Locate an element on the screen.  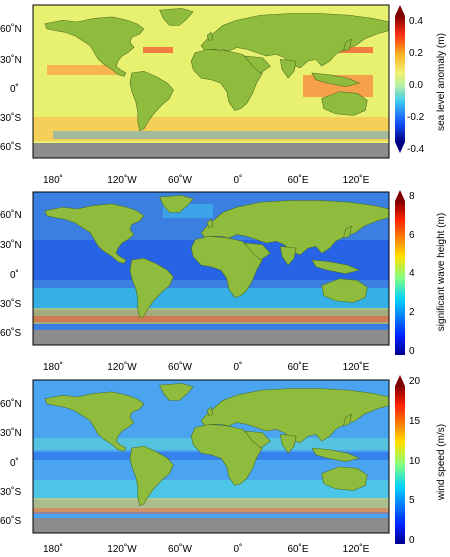
colorbar-significant-wave-height: 8 6 4 2 0 significant wave height (m) is located at coordinates (421, 273).